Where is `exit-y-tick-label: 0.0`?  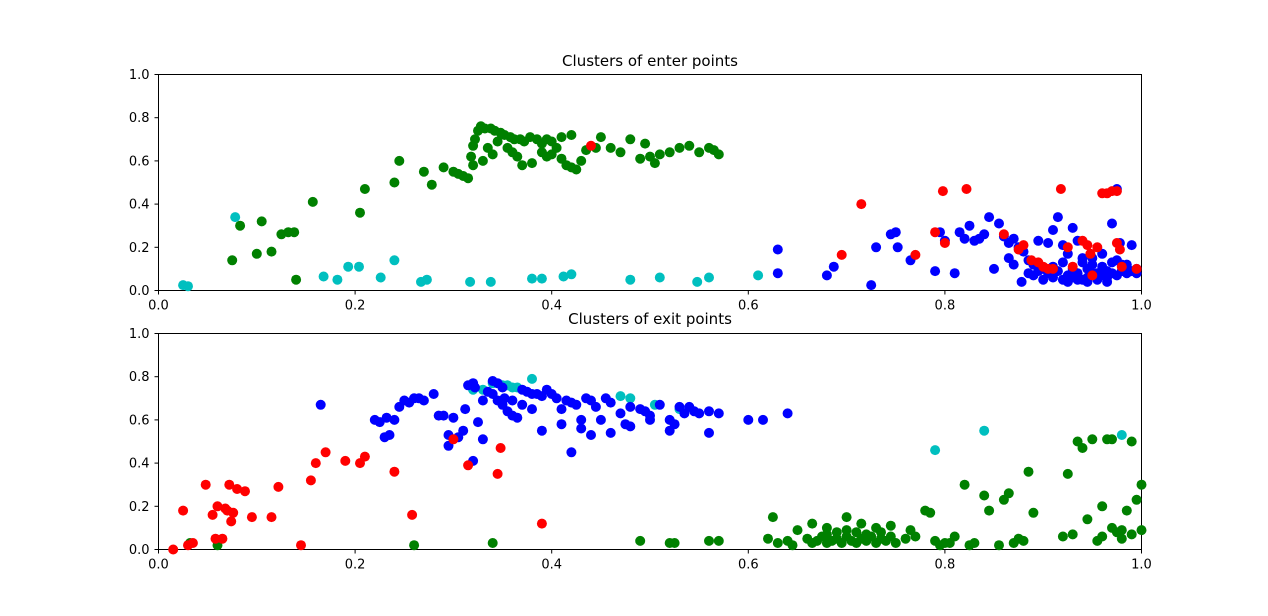 exit-y-tick-label: 0.0 is located at coordinates (139, 550).